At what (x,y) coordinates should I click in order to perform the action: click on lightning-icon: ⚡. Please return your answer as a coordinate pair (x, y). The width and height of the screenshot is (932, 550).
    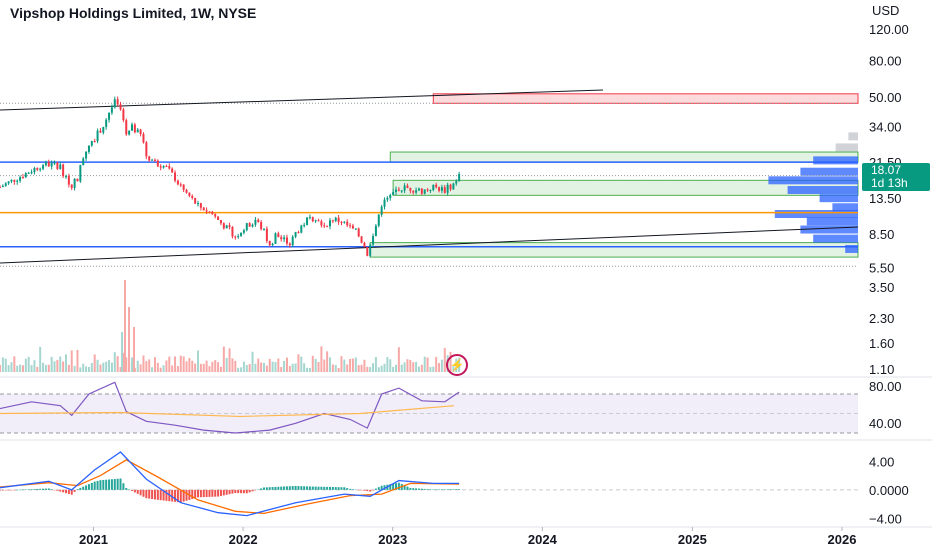
    Looking at the image, I should click on (457, 365).